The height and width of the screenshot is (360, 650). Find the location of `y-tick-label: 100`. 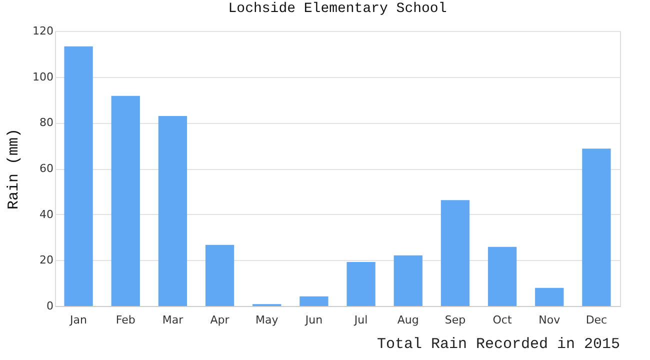

y-tick-label: 100 is located at coordinates (43, 77).